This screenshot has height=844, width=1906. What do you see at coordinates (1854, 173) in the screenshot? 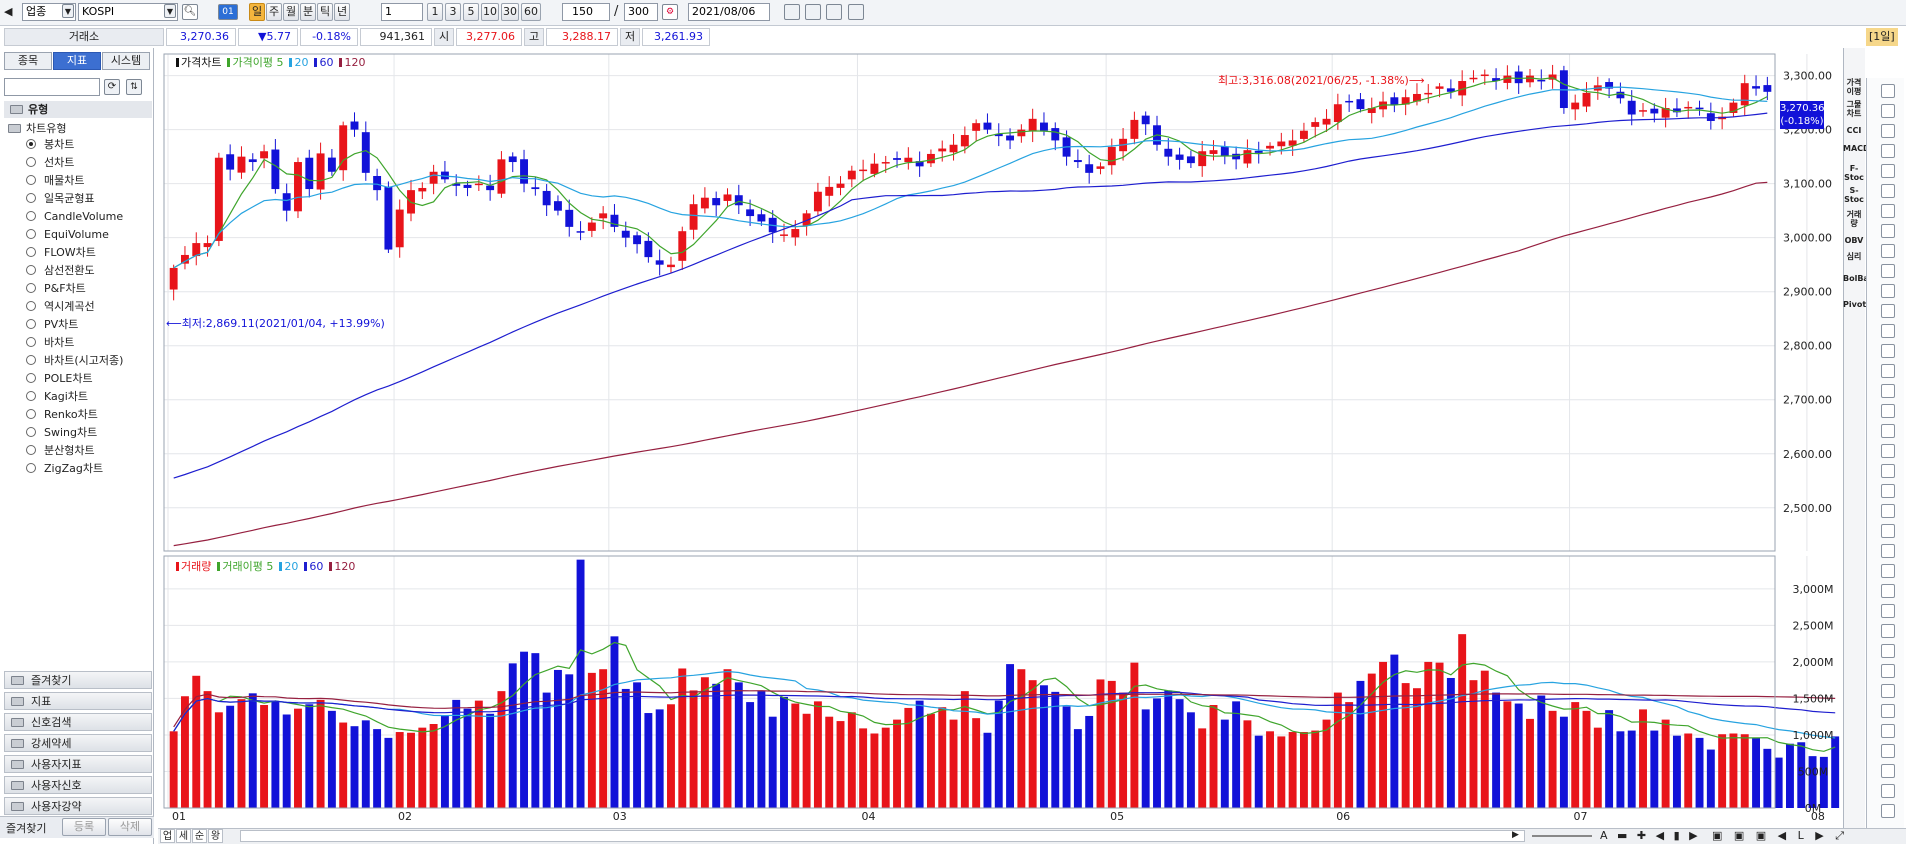
I see `indicator-button: F-Stoc` at bounding box center [1854, 173].